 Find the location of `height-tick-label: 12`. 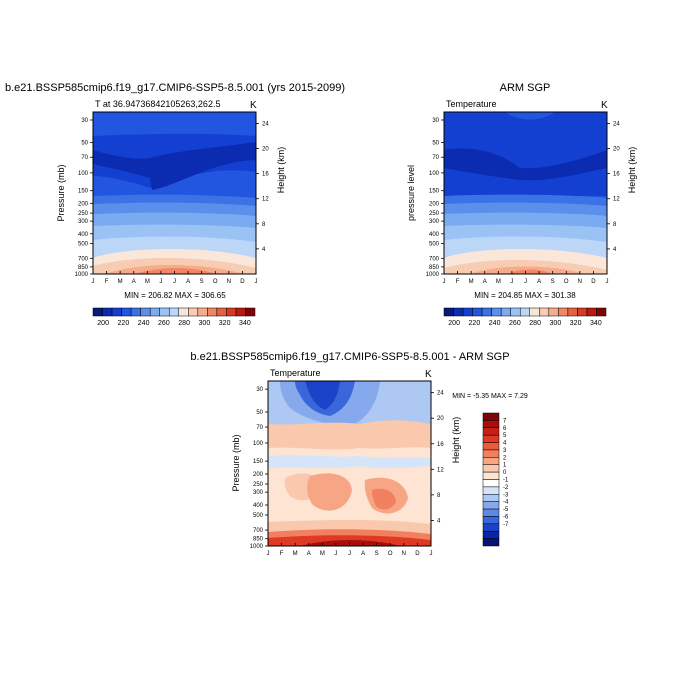

height-tick-label: 12 is located at coordinates (265, 200).